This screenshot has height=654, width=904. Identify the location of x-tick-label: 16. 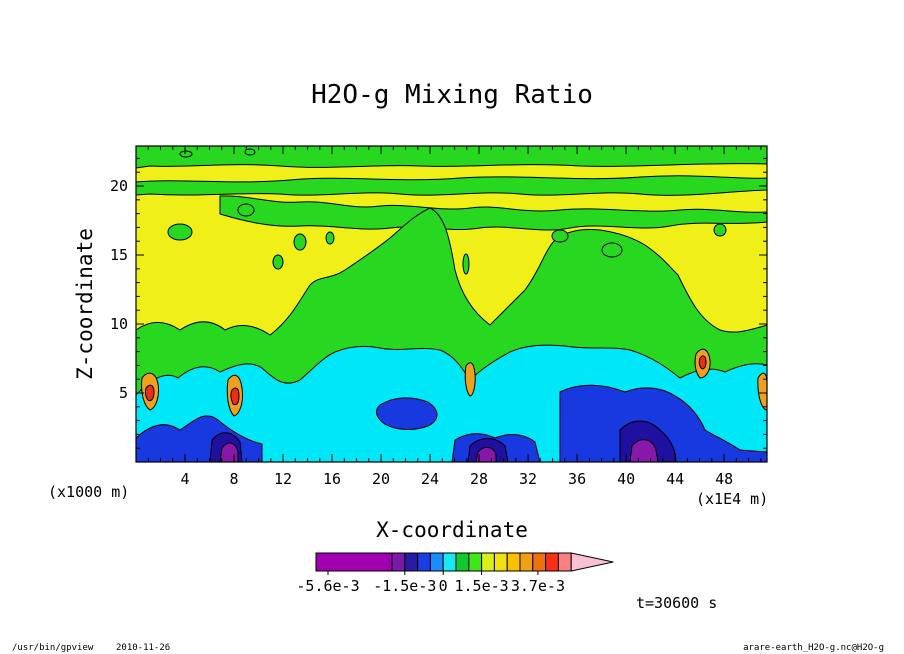
(332, 479).